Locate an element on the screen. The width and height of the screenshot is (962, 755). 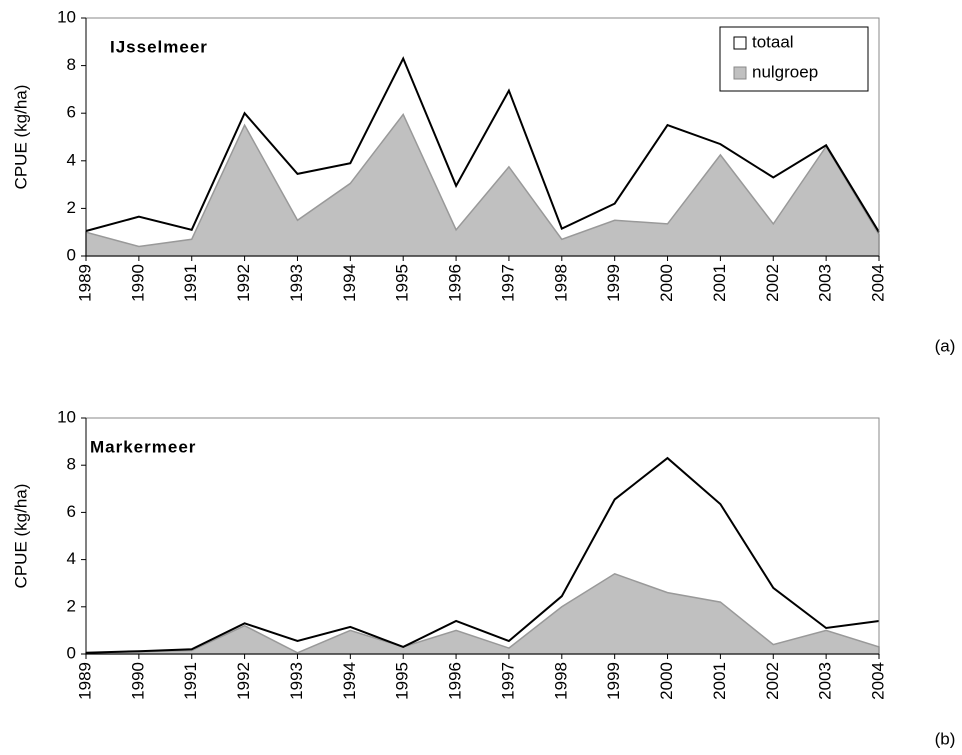
panel-label: (b) is located at coordinates (945, 738).